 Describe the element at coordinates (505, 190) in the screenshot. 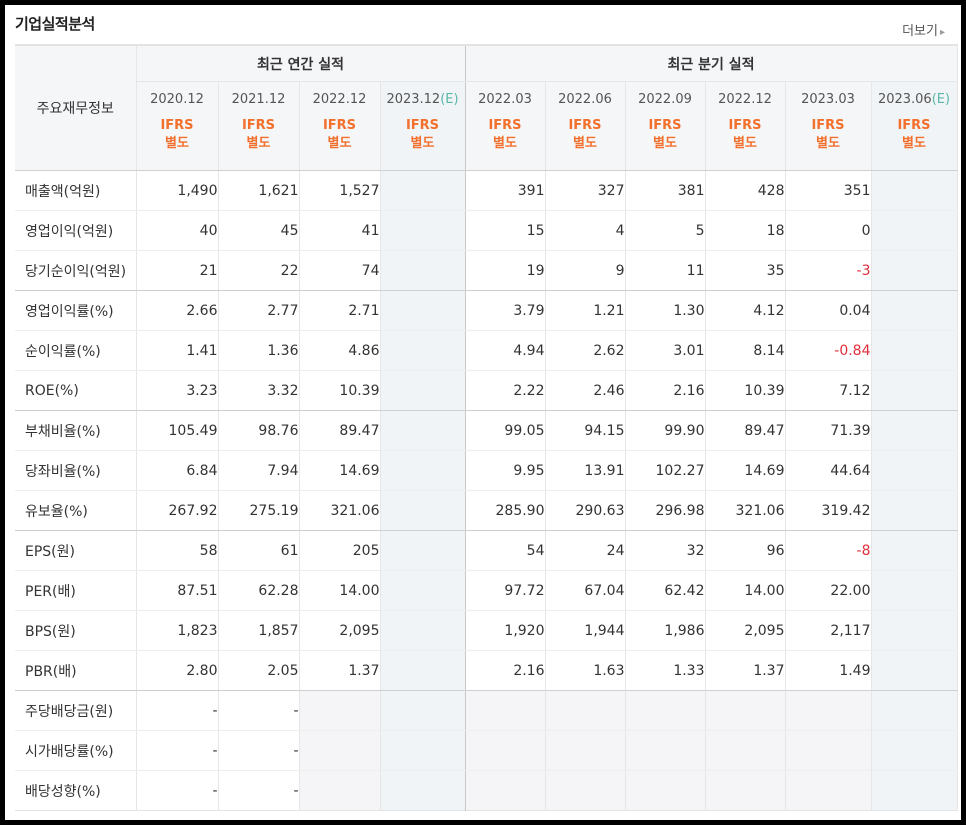

I see `value-cell: 391` at that location.